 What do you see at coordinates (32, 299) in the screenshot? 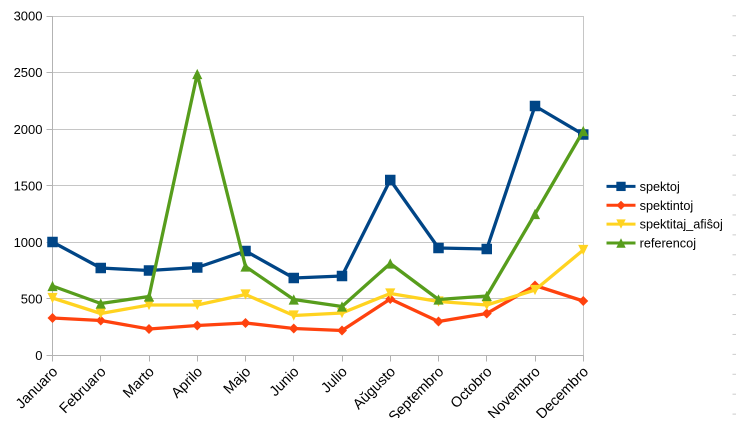
I see `svg-text: 500` at bounding box center [32, 299].